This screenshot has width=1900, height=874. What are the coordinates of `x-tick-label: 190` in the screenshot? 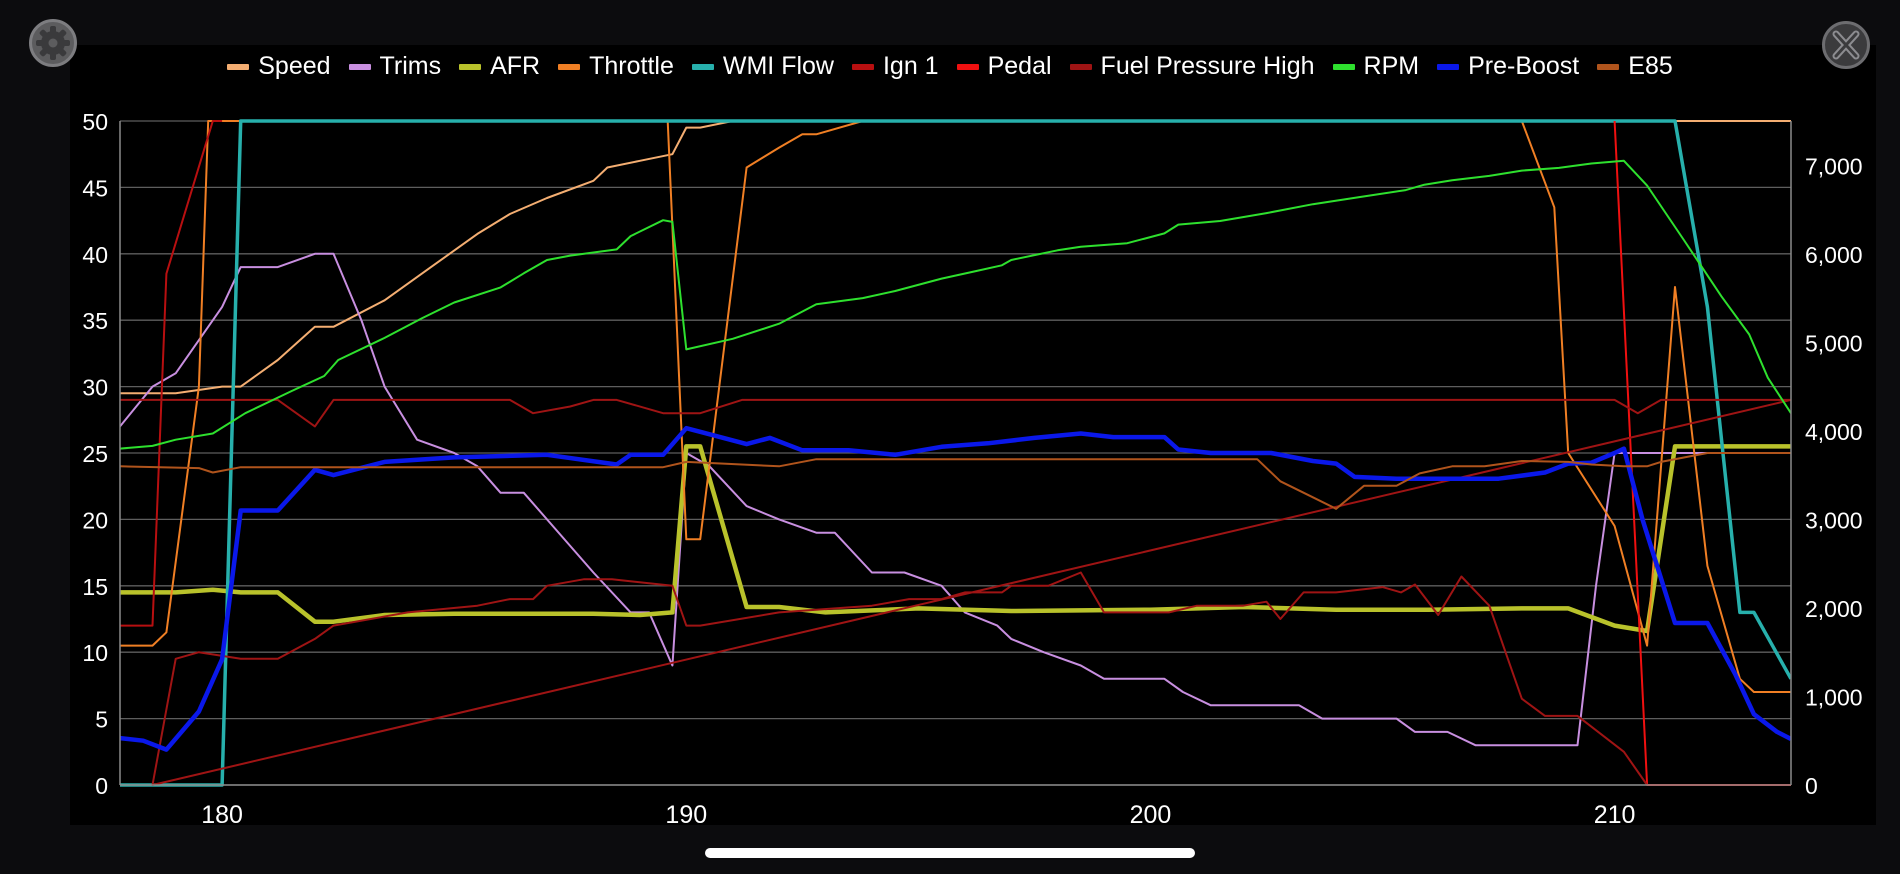 It's located at (686, 815).